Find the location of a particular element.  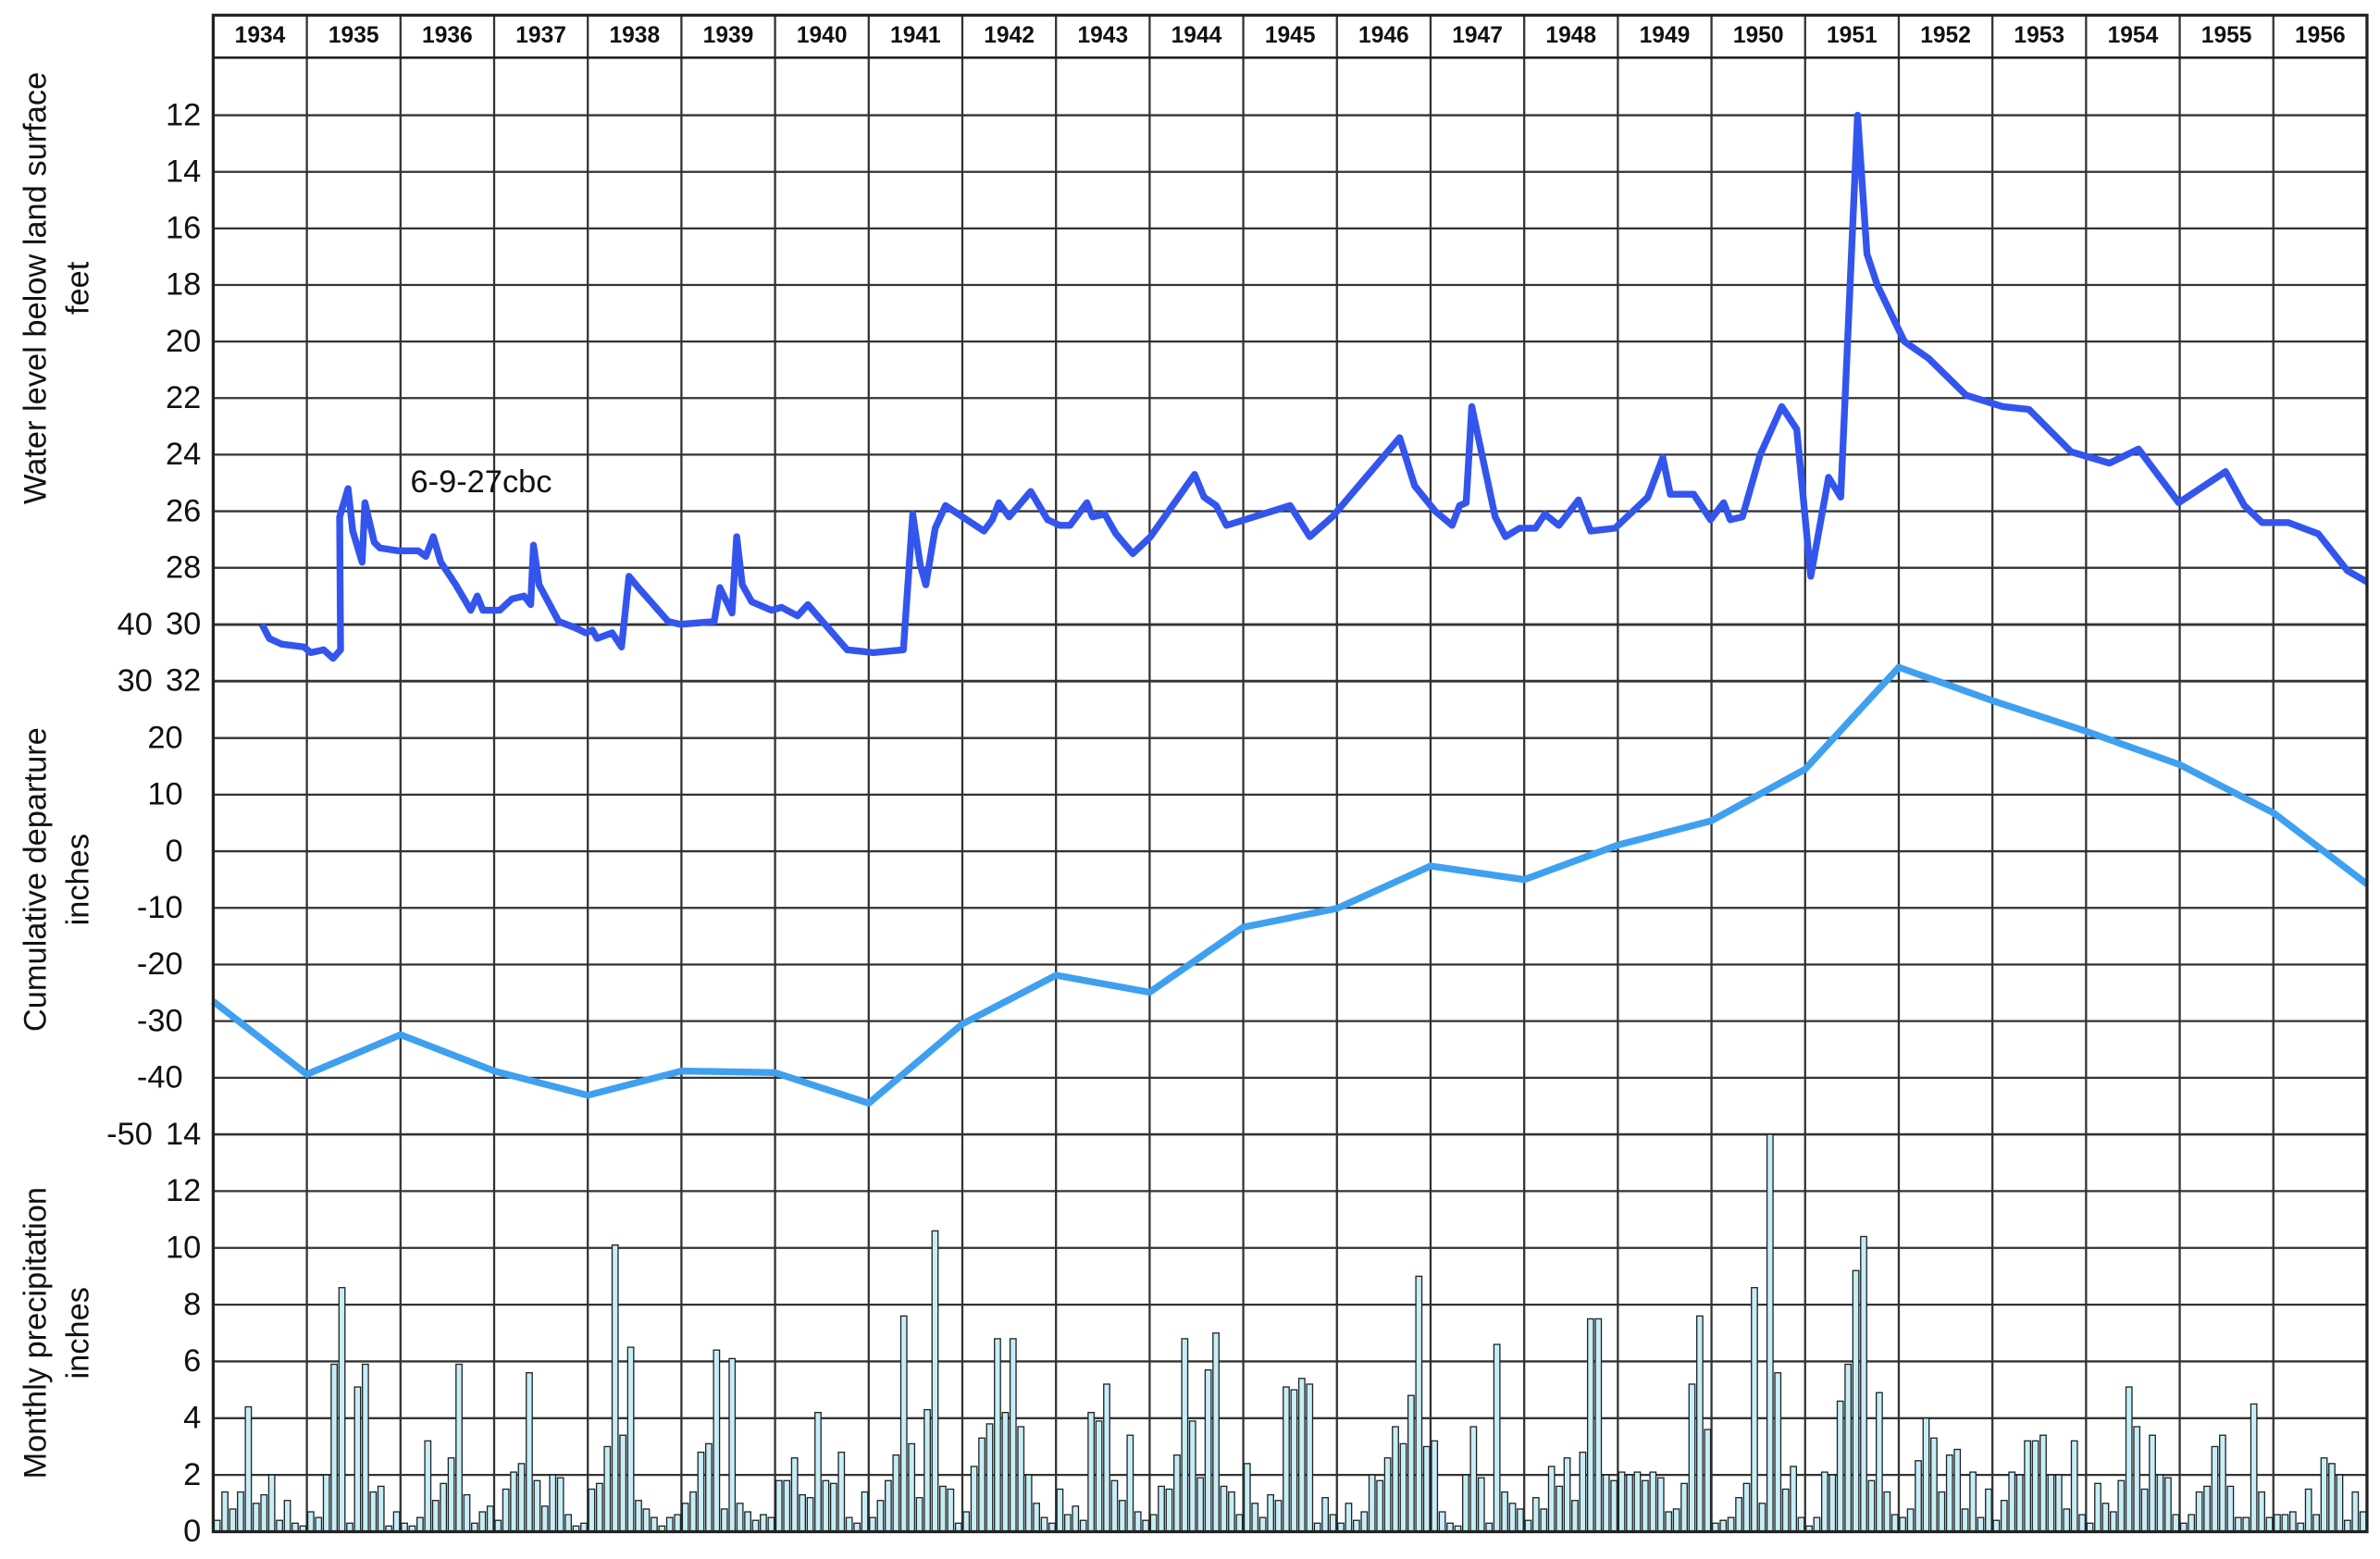

y-axis-label: inches is located at coordinates (77, 1333).